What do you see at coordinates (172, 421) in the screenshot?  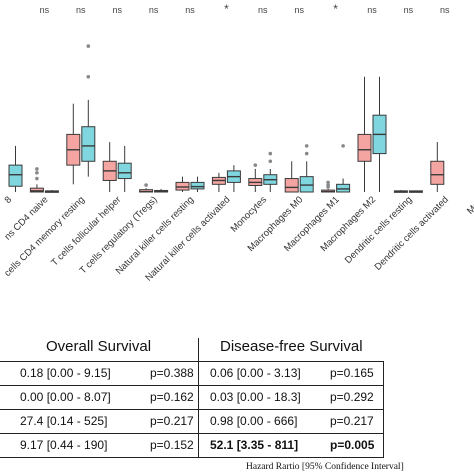 I see `os-p-cell: p=0.217` at bounding box center [172, 421].